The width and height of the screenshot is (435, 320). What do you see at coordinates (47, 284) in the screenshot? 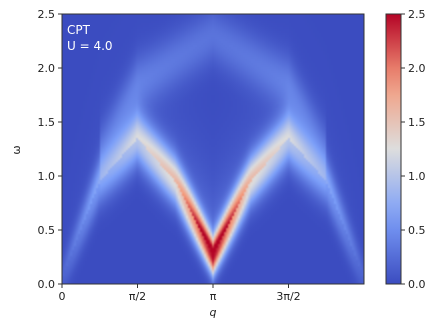
I see `y-tick-label: 0.0` at bounding box center [47, 284].